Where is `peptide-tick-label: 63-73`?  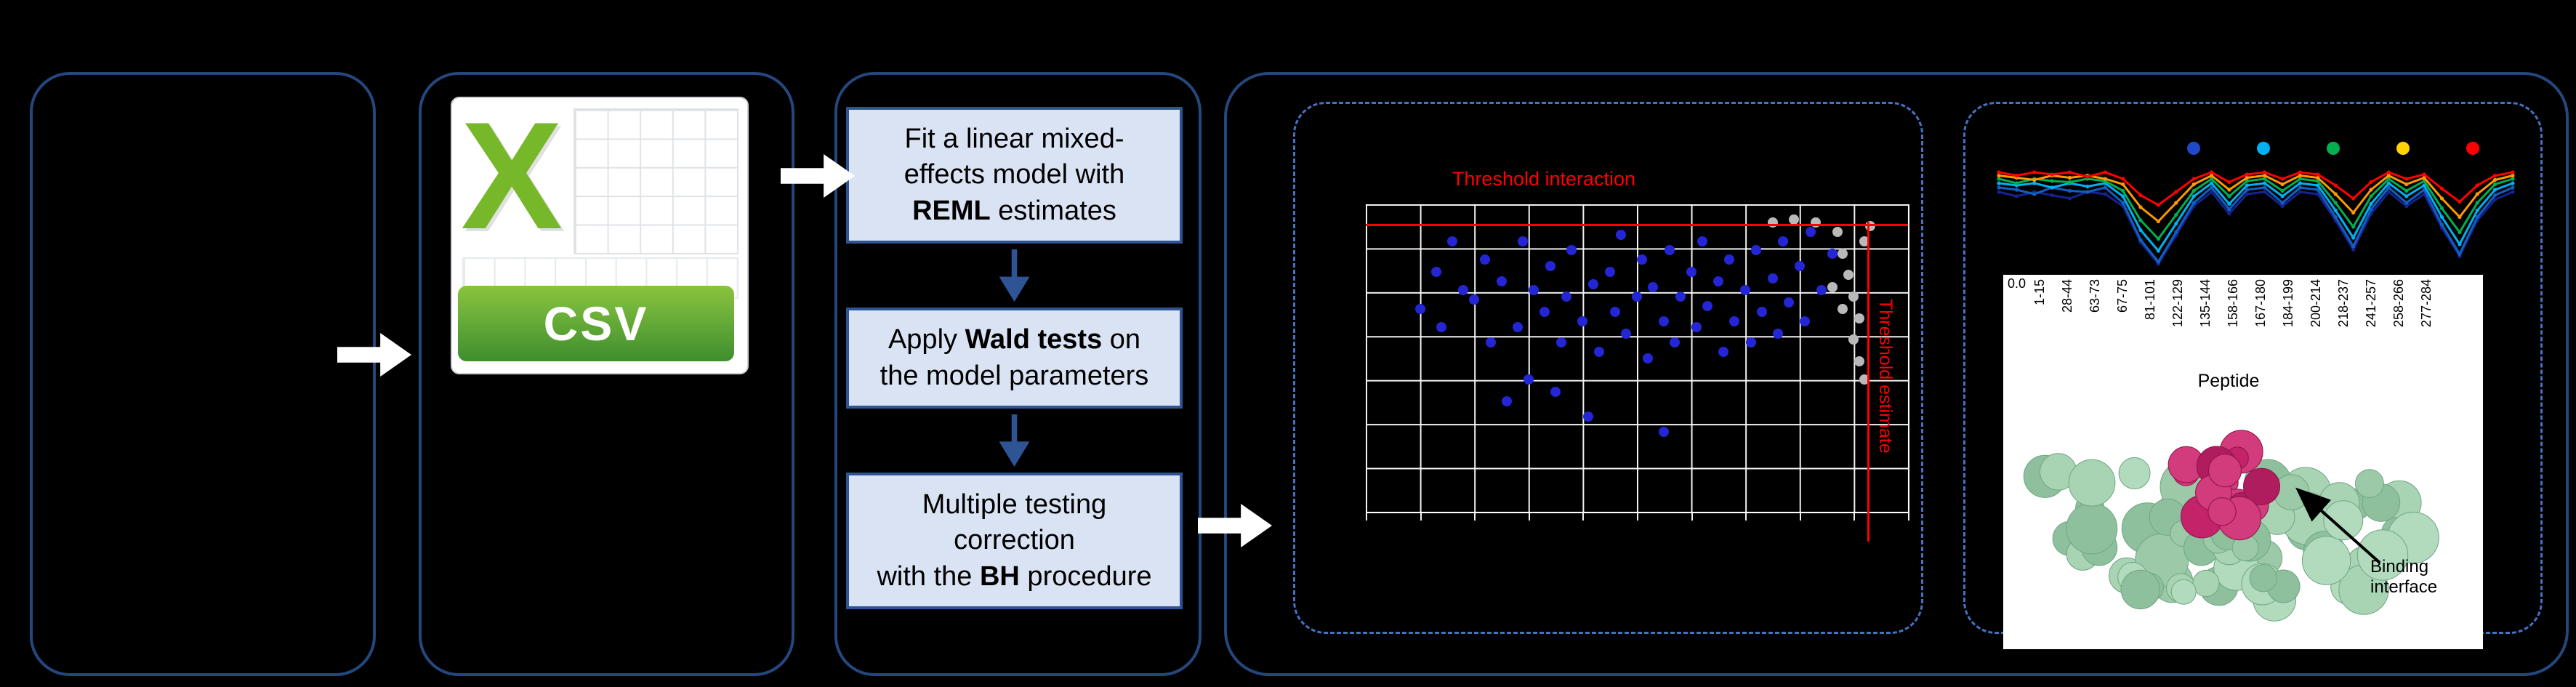 peptide-tick-label: 63-73 is located at coordinates (2095, 296).